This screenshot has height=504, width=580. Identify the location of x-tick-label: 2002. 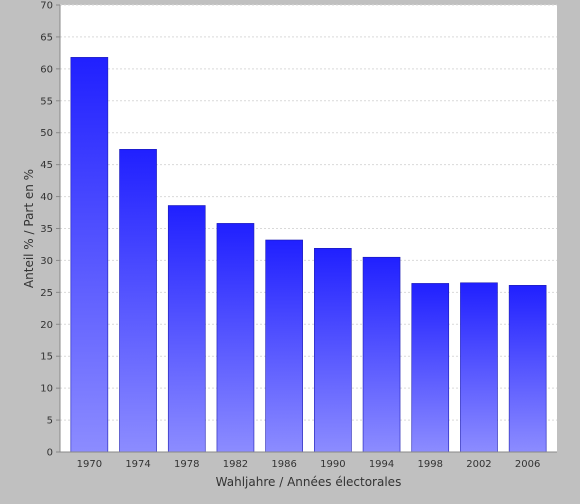
(478, 464).